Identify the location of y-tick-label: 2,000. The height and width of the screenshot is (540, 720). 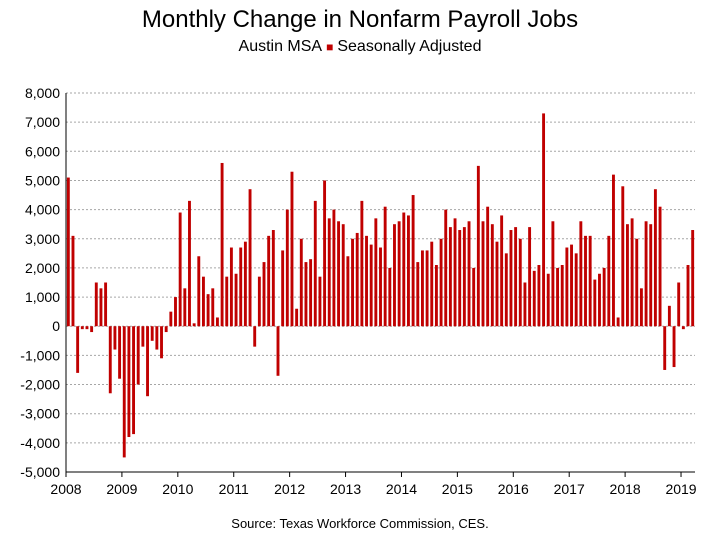
(42, 268).